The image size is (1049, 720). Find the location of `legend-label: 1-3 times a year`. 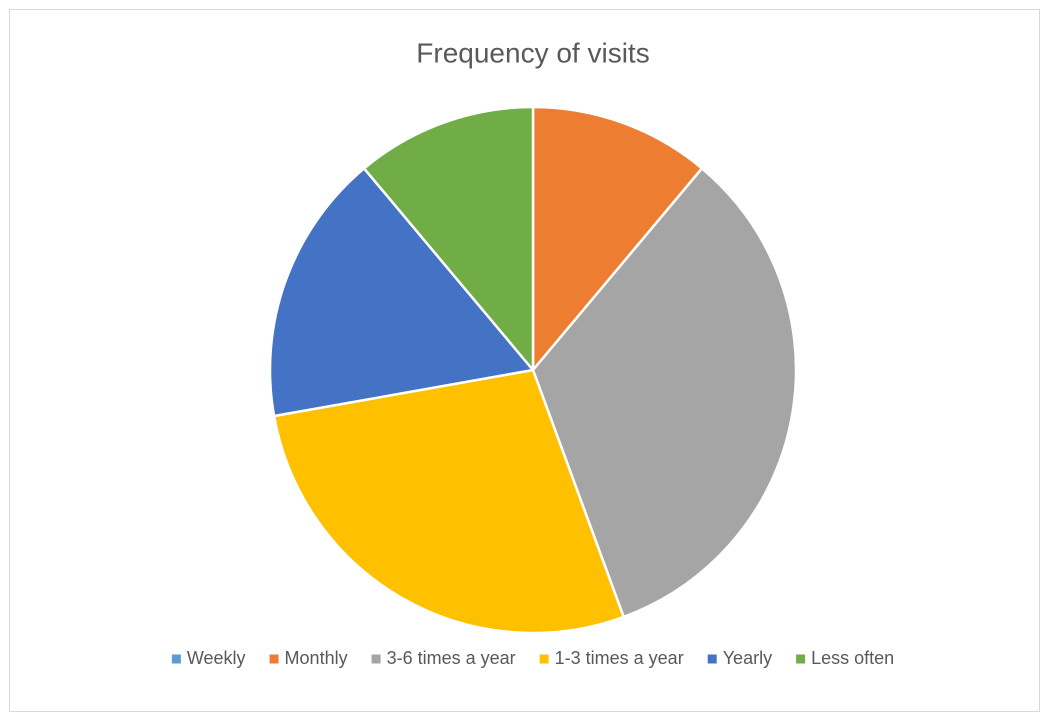

legend-label: 1-3 times a year is located at coordinates (619, 658).